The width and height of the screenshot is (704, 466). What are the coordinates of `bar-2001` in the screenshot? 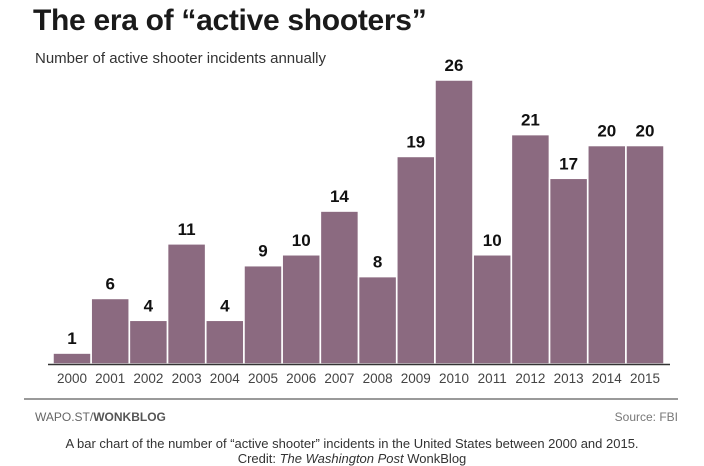 It's located at (110, 331).